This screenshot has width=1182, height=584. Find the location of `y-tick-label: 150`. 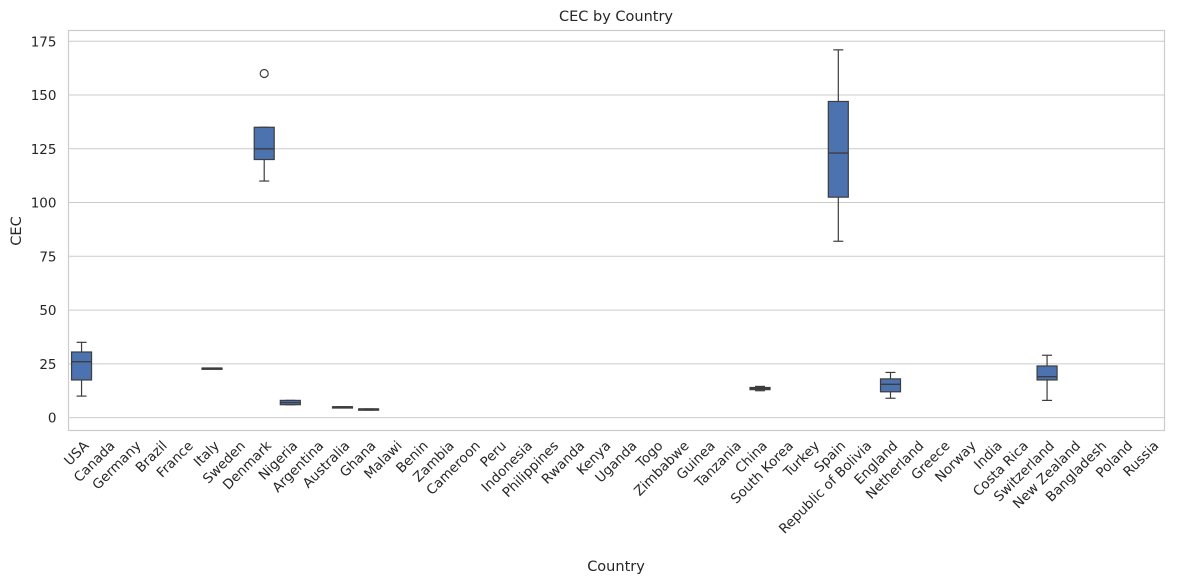

y-tick-label: 150 is located at coordinates (44, 96).